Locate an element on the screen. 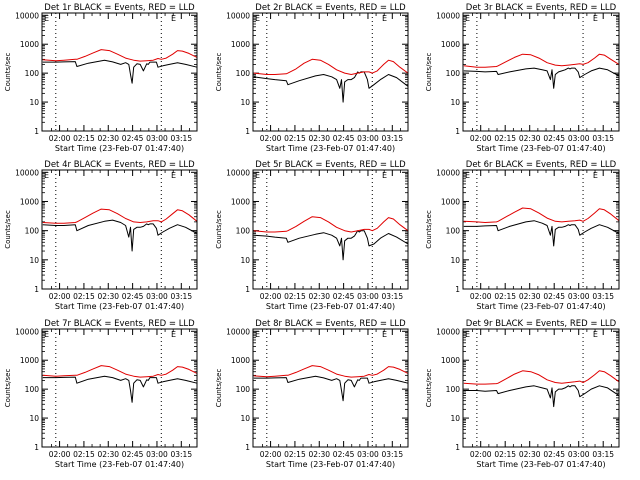 The width and height of the screenshot is (640, 480). chart-title: Det 3r BLACK = Events, RED = LLD is located at coordinates (541, 8).